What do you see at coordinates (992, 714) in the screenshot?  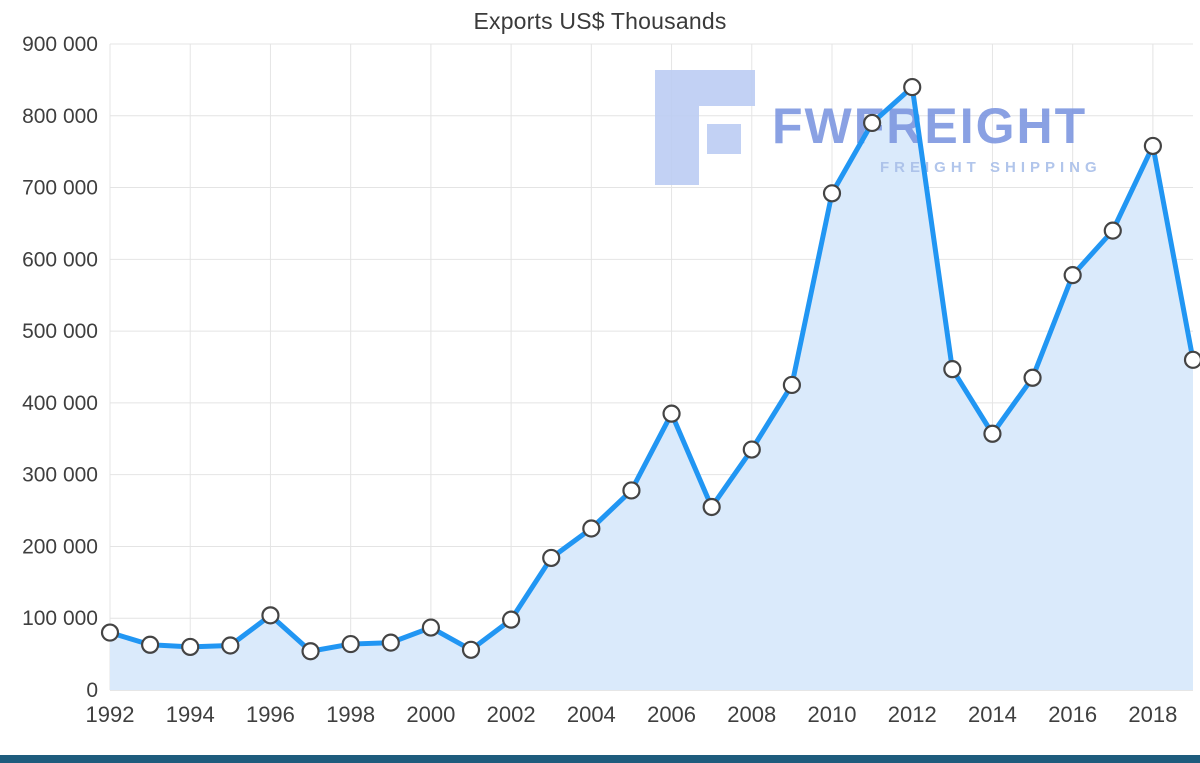 I see `x-tick-label: 2014` at bounding box center [992, 714].